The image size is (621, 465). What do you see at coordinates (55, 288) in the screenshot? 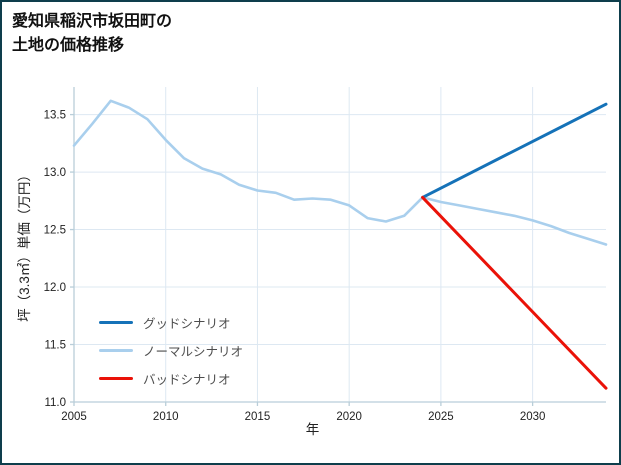
I see `y-tick-label: 12.0` at bounding box center [55, 288].